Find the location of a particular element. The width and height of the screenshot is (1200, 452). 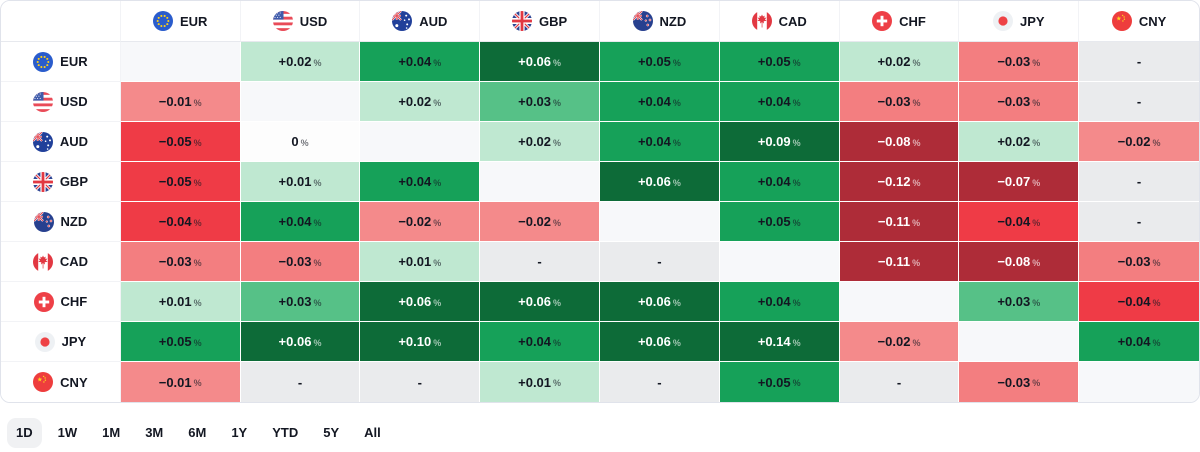

cell-usd-eur: −0.01% is located at coordinates (180, 102).